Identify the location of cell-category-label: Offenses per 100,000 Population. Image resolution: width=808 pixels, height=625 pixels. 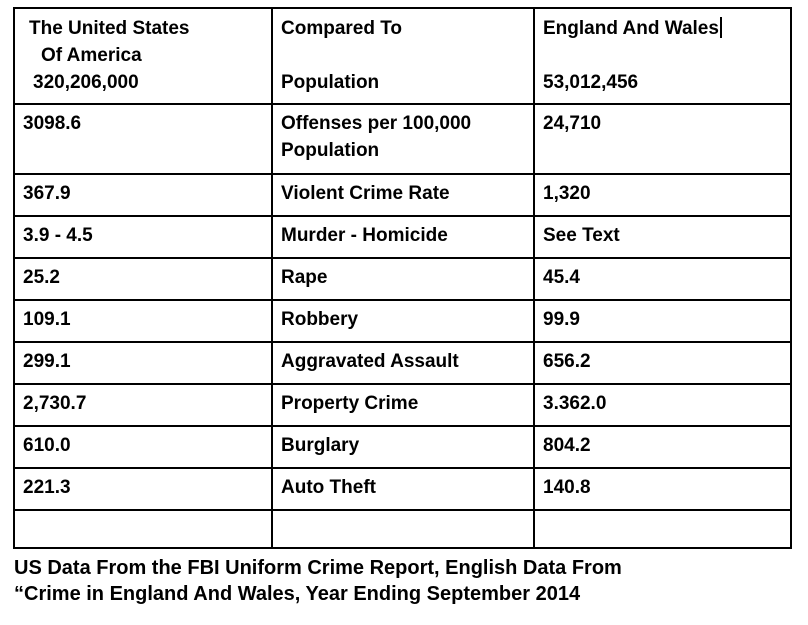
(403, 139).